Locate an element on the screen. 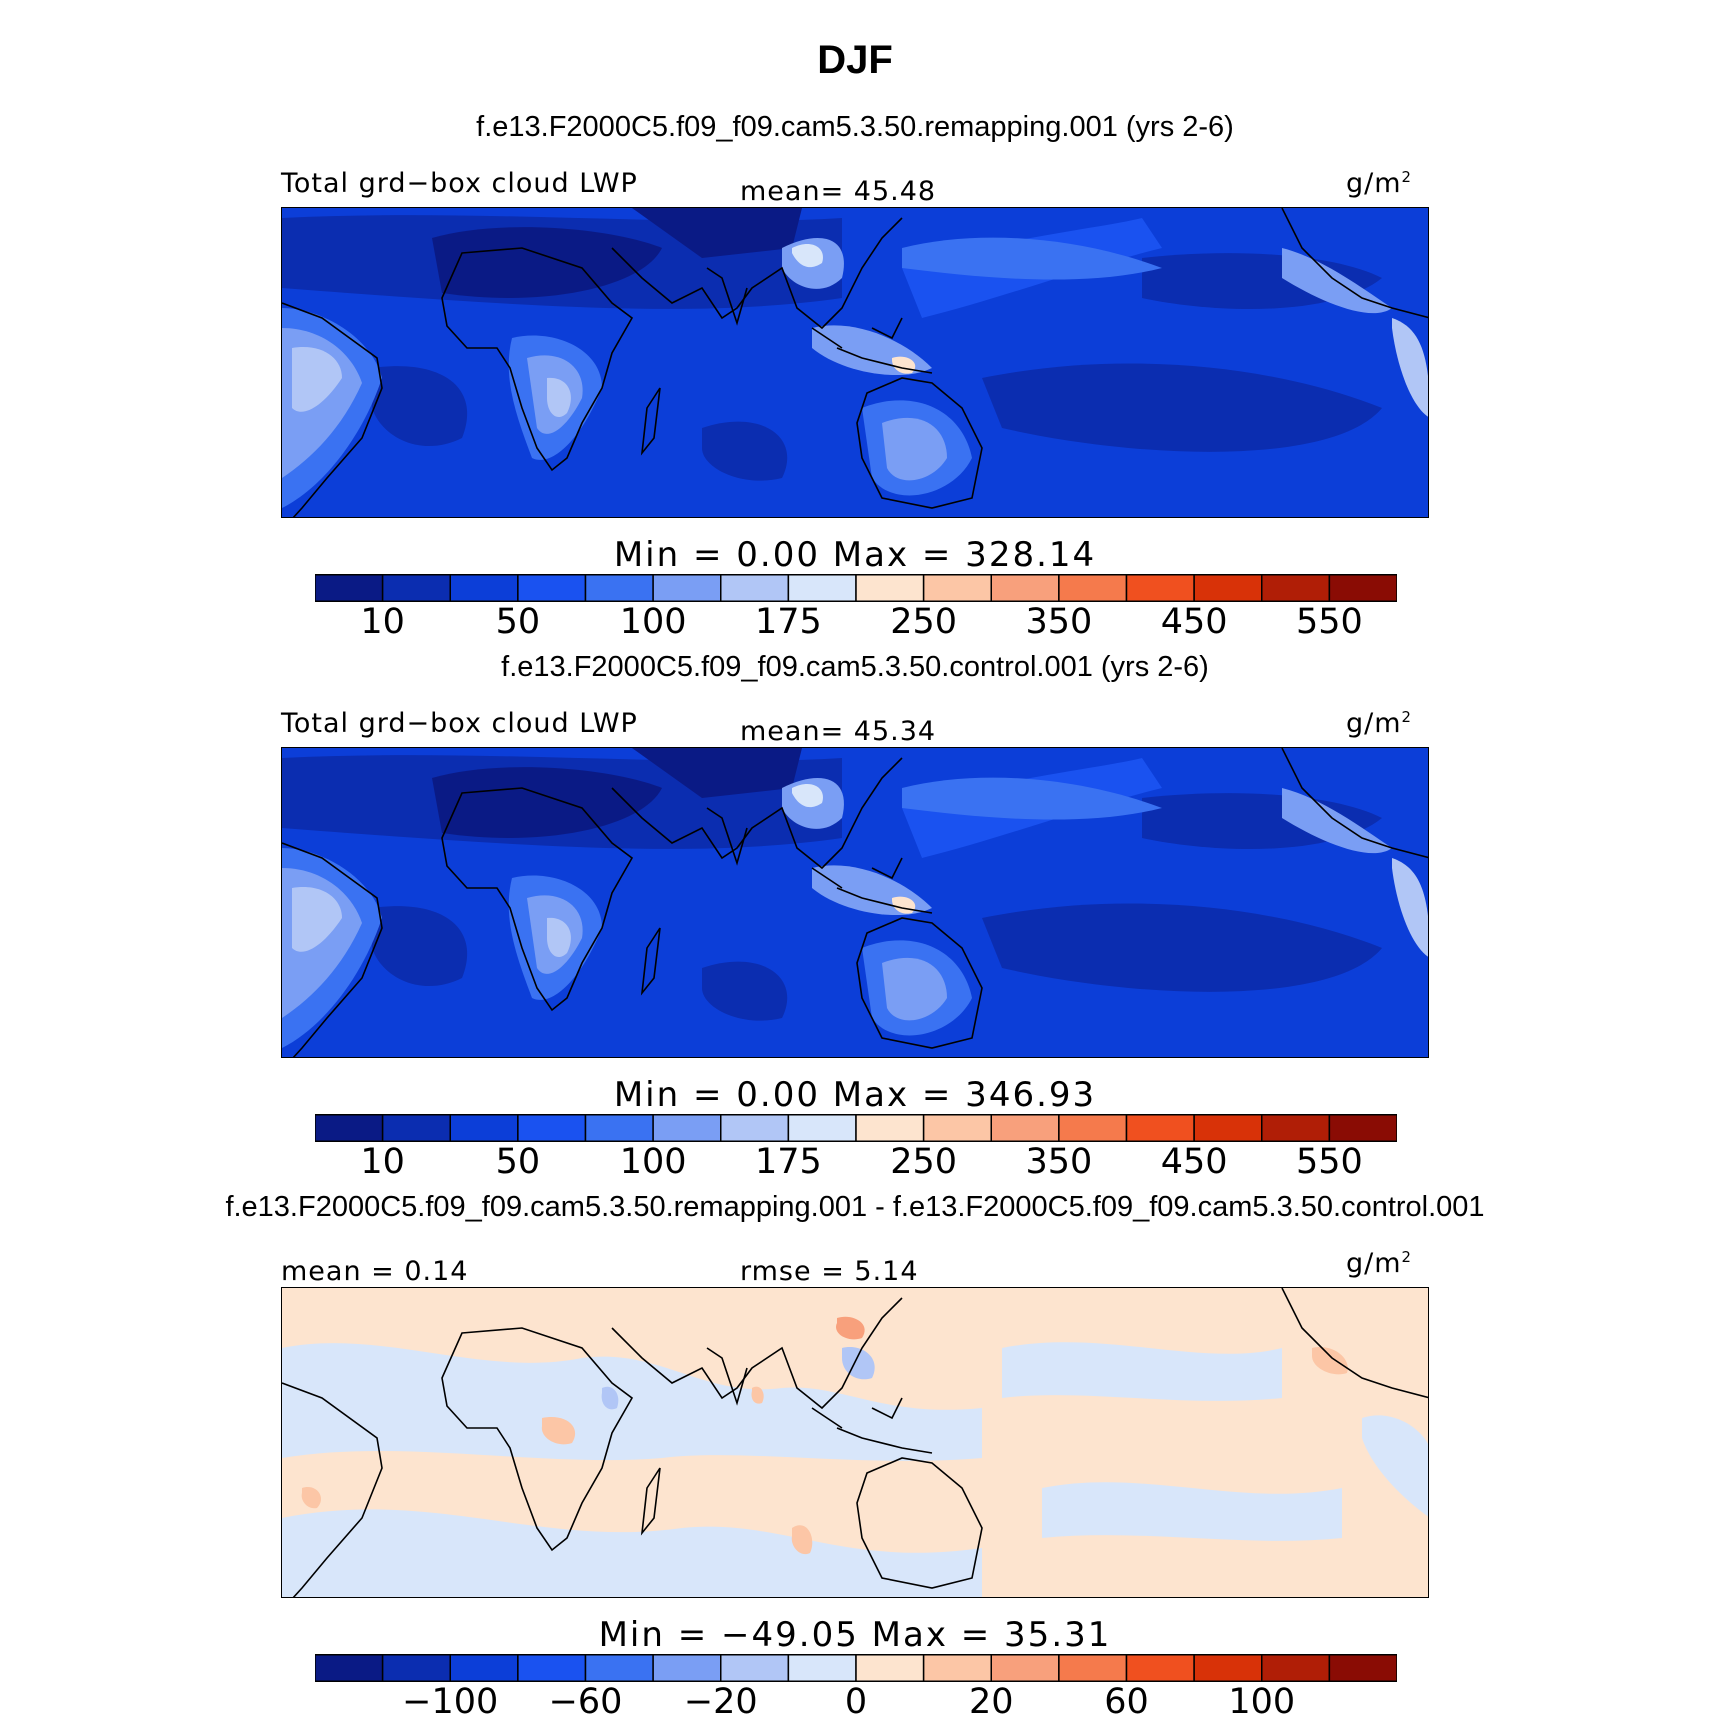  panel-1-units: g/m2 is located at coordinates (1379, 183).